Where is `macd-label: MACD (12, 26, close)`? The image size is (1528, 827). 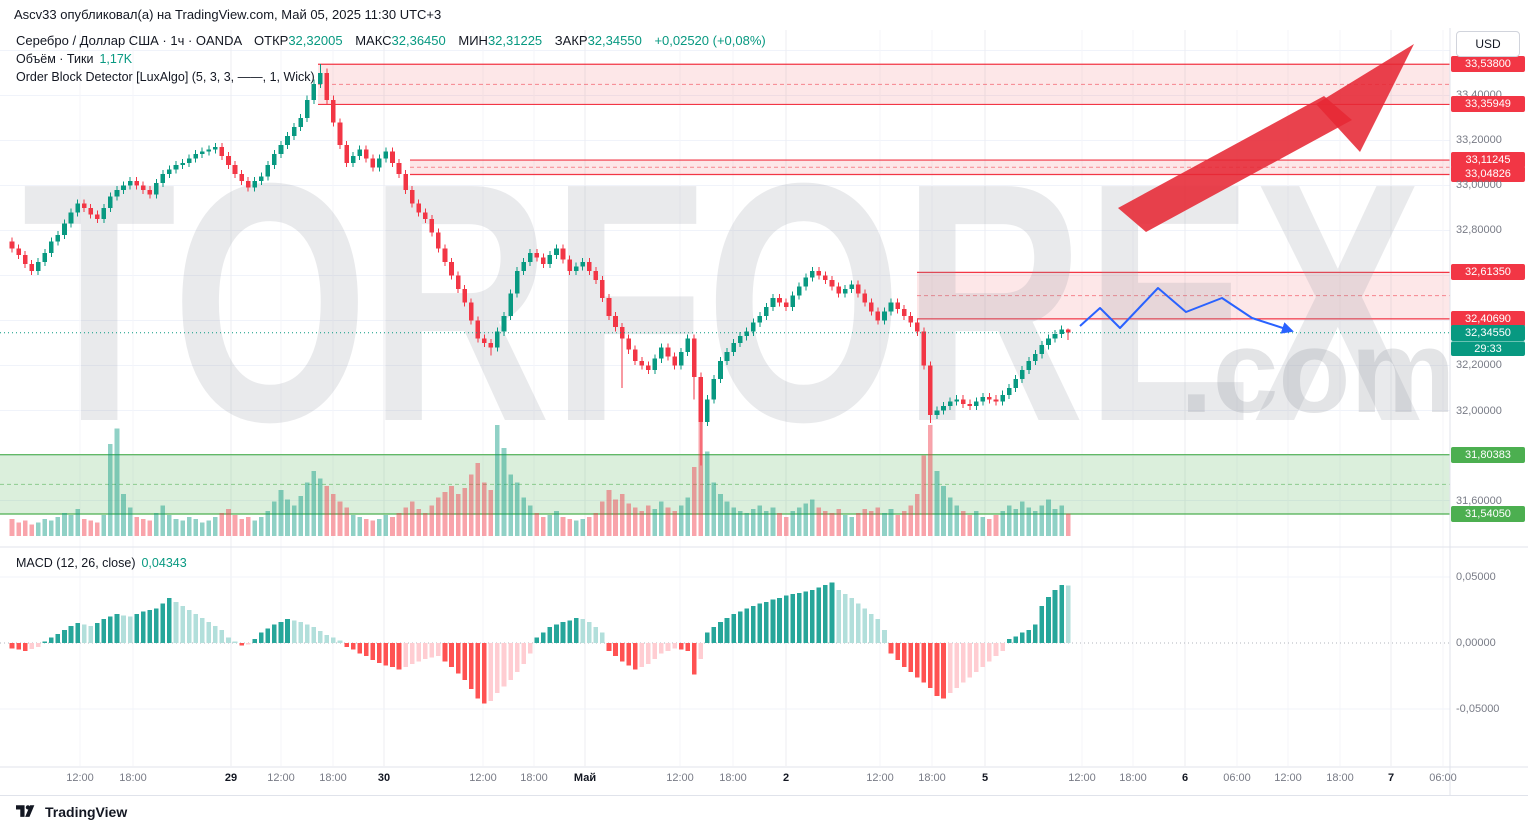
macd-label: MACD (12, 26, close) is located at coordinates (76, 563).